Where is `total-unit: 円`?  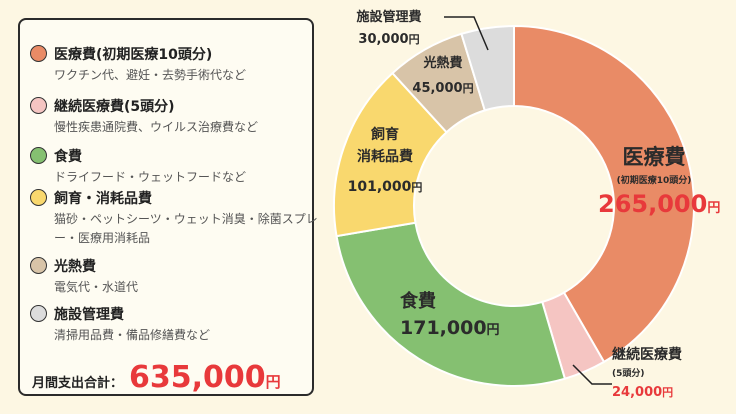 total-unit: 円 is located at coordinates (273, 382).